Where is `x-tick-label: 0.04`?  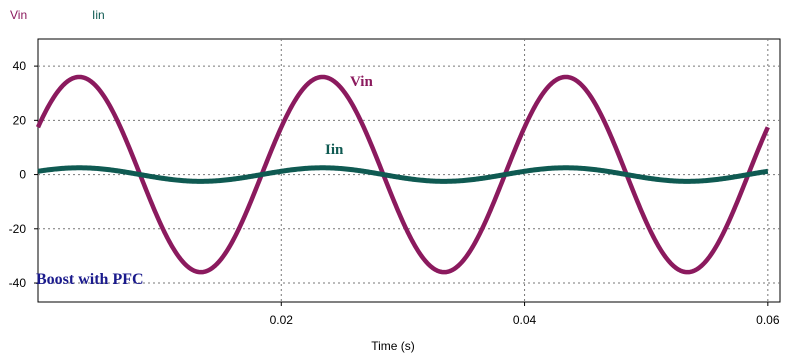 x-tick-label: 0.04 is located at coordinates (525, 320).